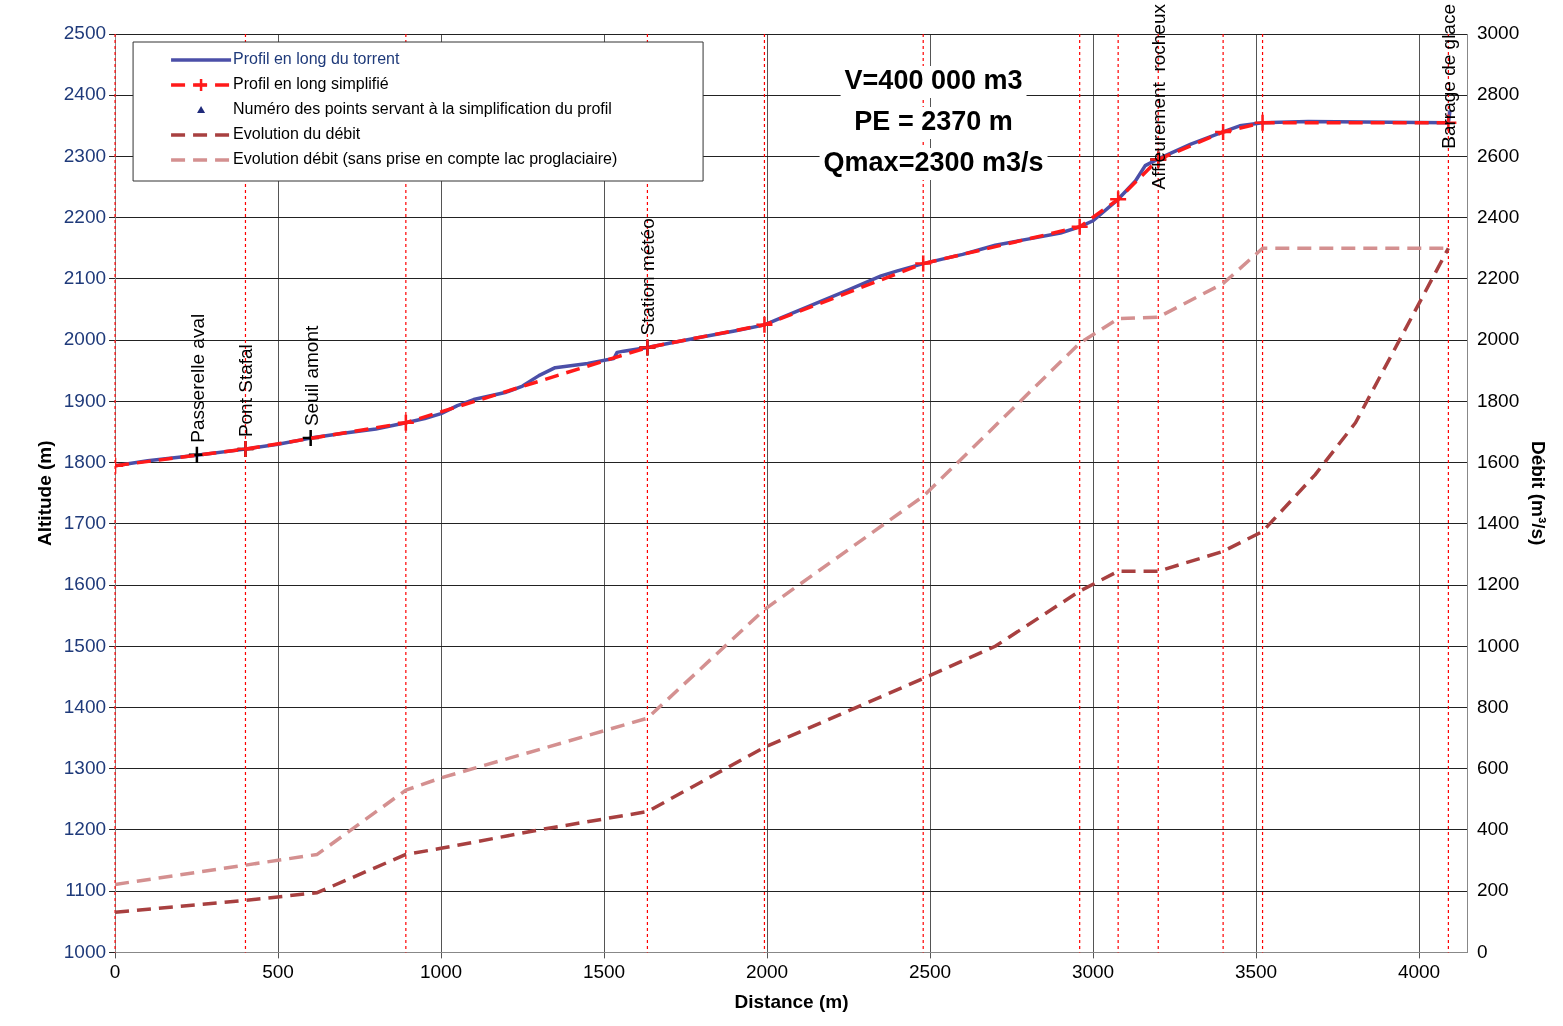 This screenshot has height=1026, width=1563. Describe the element at coordinates (1419, 972) in the screenshot. I see `x-tick-label: 4000` at that location.